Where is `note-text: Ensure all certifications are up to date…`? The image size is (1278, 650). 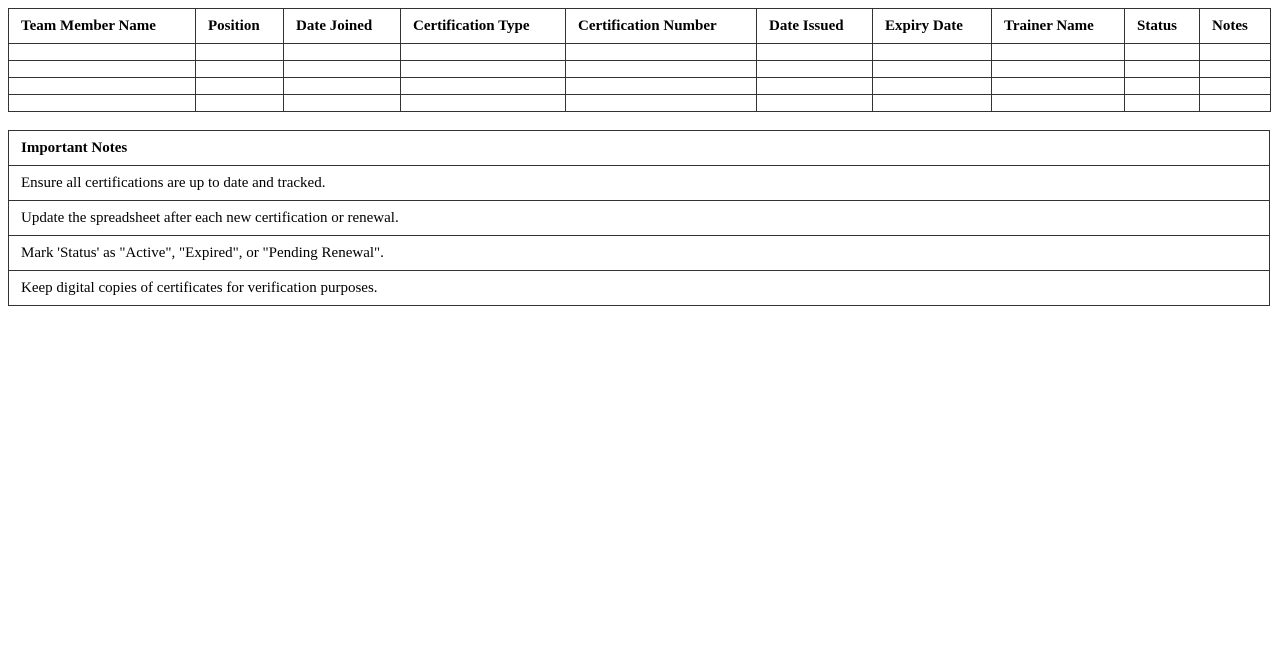
note-text: Ensure all certifications are up to date… is located at coordinates (639, 183).